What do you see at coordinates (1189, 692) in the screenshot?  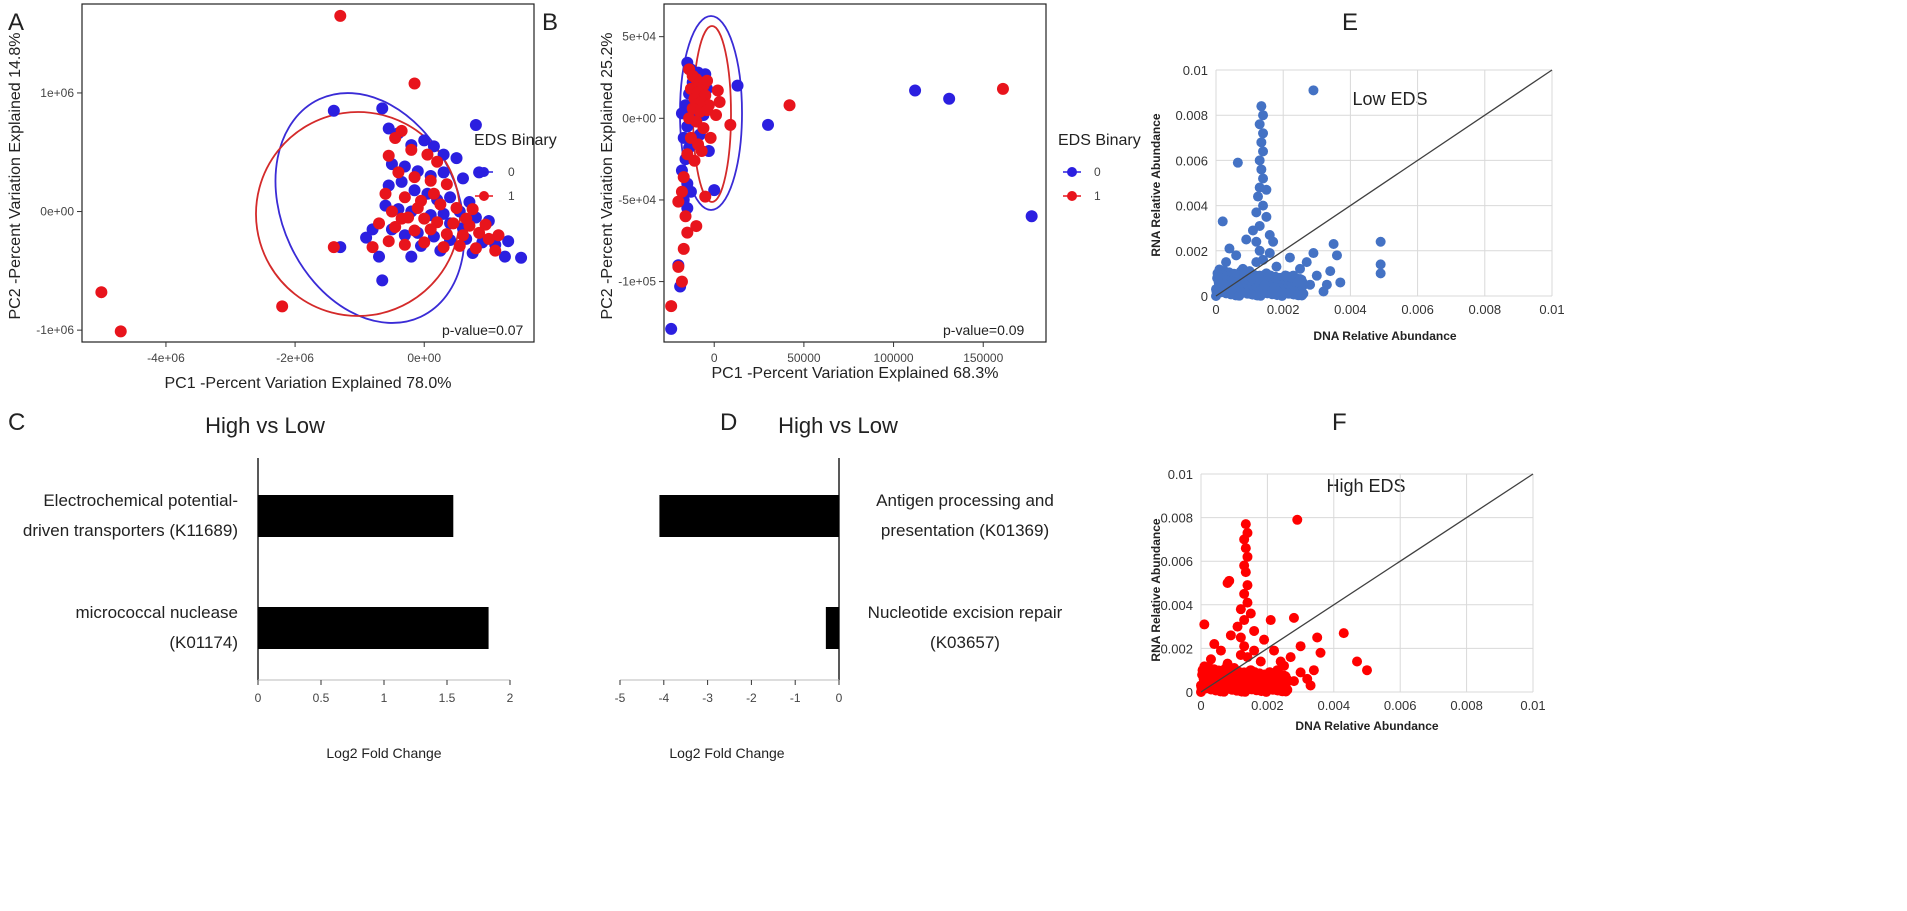 I see `f-y-tick-label: 0` at bounding box center [1189, 692].